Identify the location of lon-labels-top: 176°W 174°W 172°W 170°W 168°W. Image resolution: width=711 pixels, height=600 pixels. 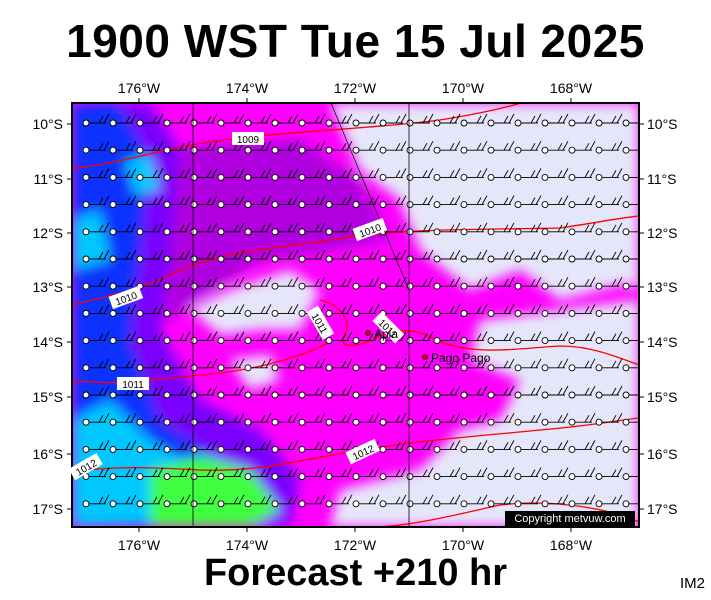
(355, 88).